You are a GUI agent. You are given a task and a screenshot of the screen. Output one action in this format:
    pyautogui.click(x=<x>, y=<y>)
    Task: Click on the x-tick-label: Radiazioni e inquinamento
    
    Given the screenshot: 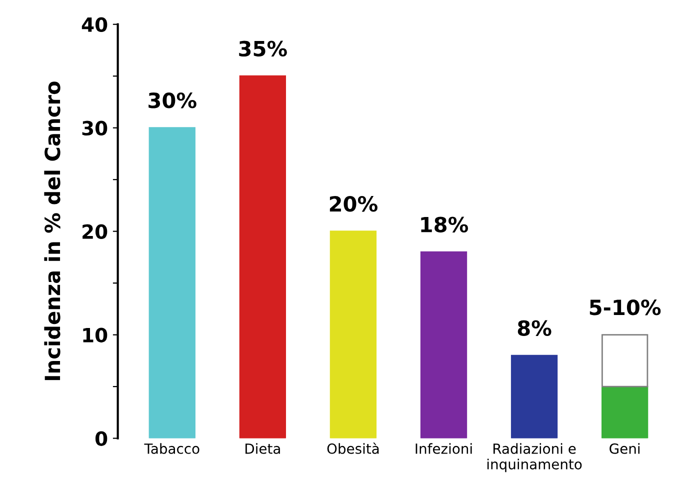 What is the action you would take?
    pyautogui.click(x=534, y=457)
    